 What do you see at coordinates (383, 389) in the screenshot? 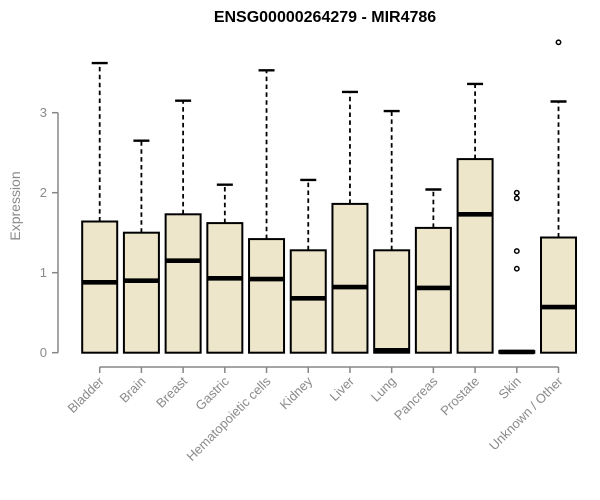
I see `x-tick-label: Lung` at bounding box center [383, 389].